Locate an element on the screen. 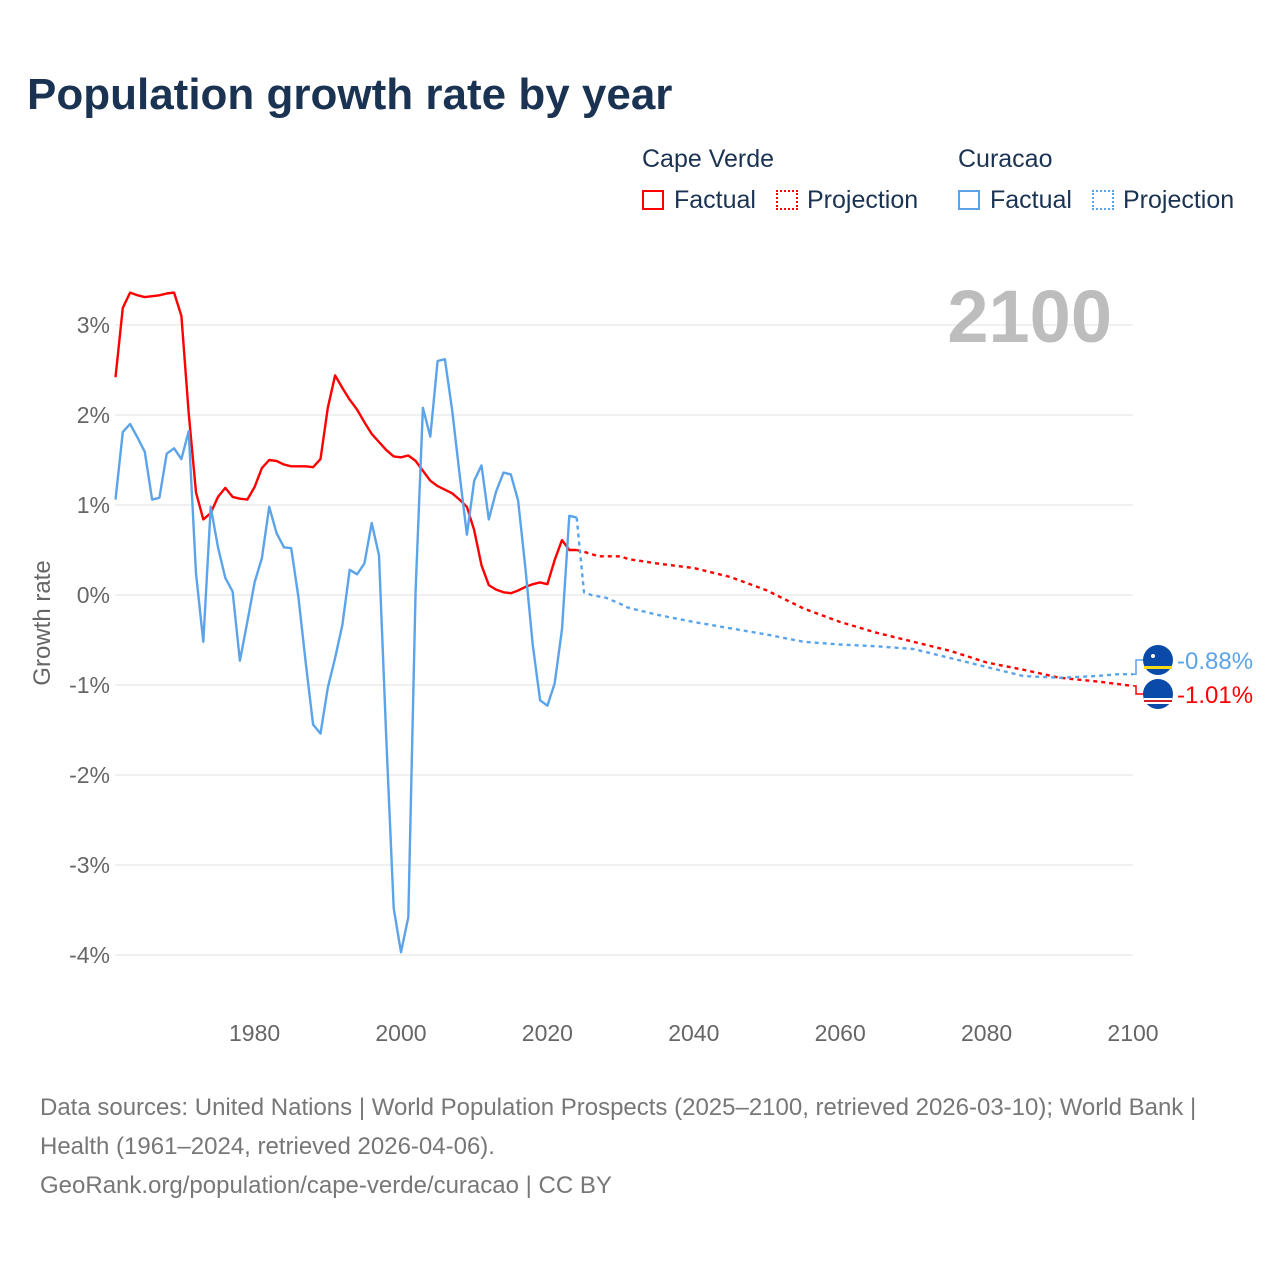 Image resolution: width=1280 pixels, height=1280 pixels. y-tick-label: 2% is located at coordinates (93, 415).